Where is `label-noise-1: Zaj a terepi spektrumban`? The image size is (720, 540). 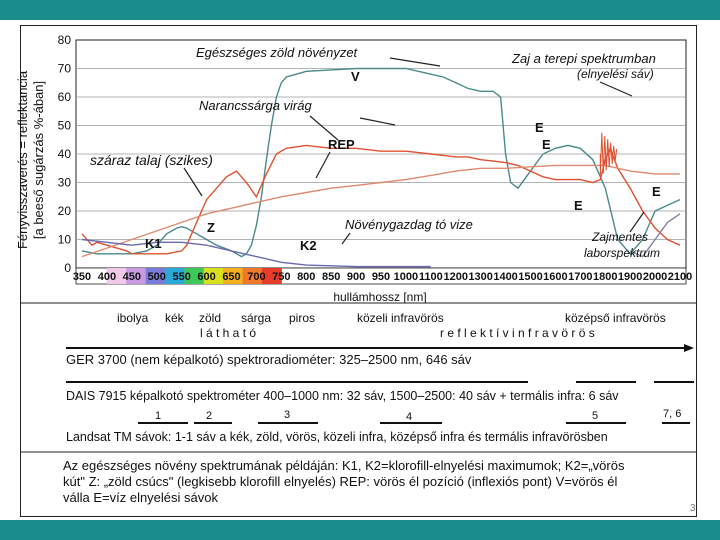
label-noise-1: Zaj a terepi spektrumban is located at coordinates (583, 58).